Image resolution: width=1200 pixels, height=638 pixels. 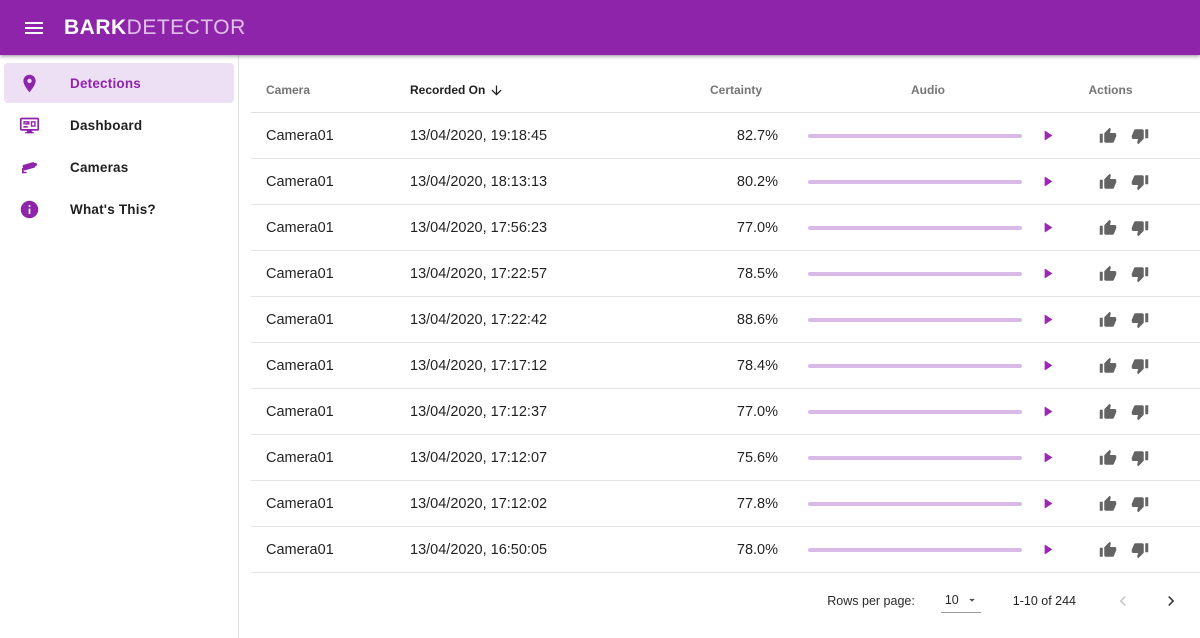 I want to click on cell-certainty: 82.7%, so click(x=757, y=135).